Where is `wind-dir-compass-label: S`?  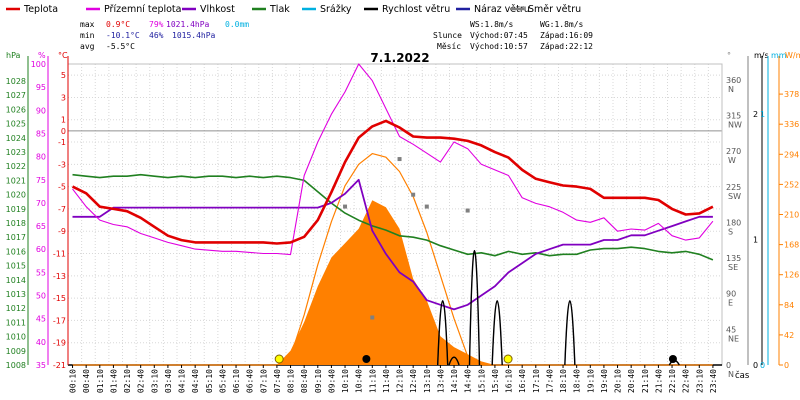
wind-dir-compass-label: S is located at coordinates (730, 231).